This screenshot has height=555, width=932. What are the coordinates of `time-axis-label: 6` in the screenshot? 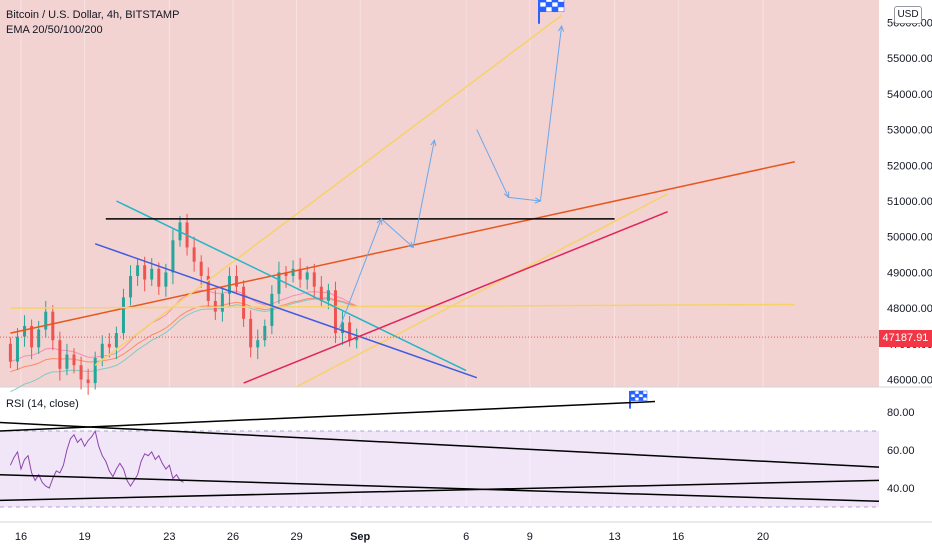 It's located at (466, 537).